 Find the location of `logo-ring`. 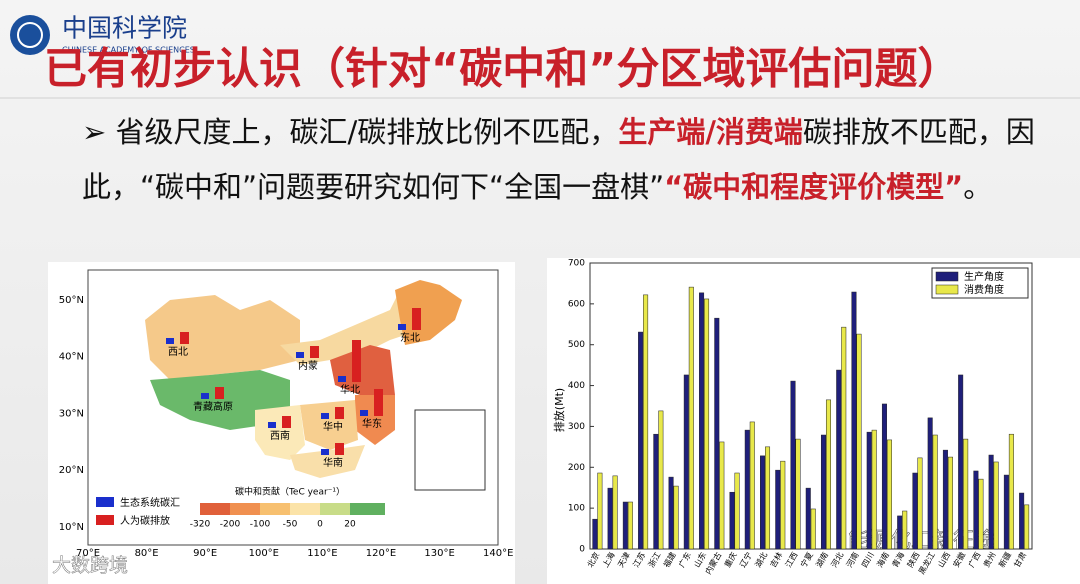

logo-ring is located at coordinates (30, 35).